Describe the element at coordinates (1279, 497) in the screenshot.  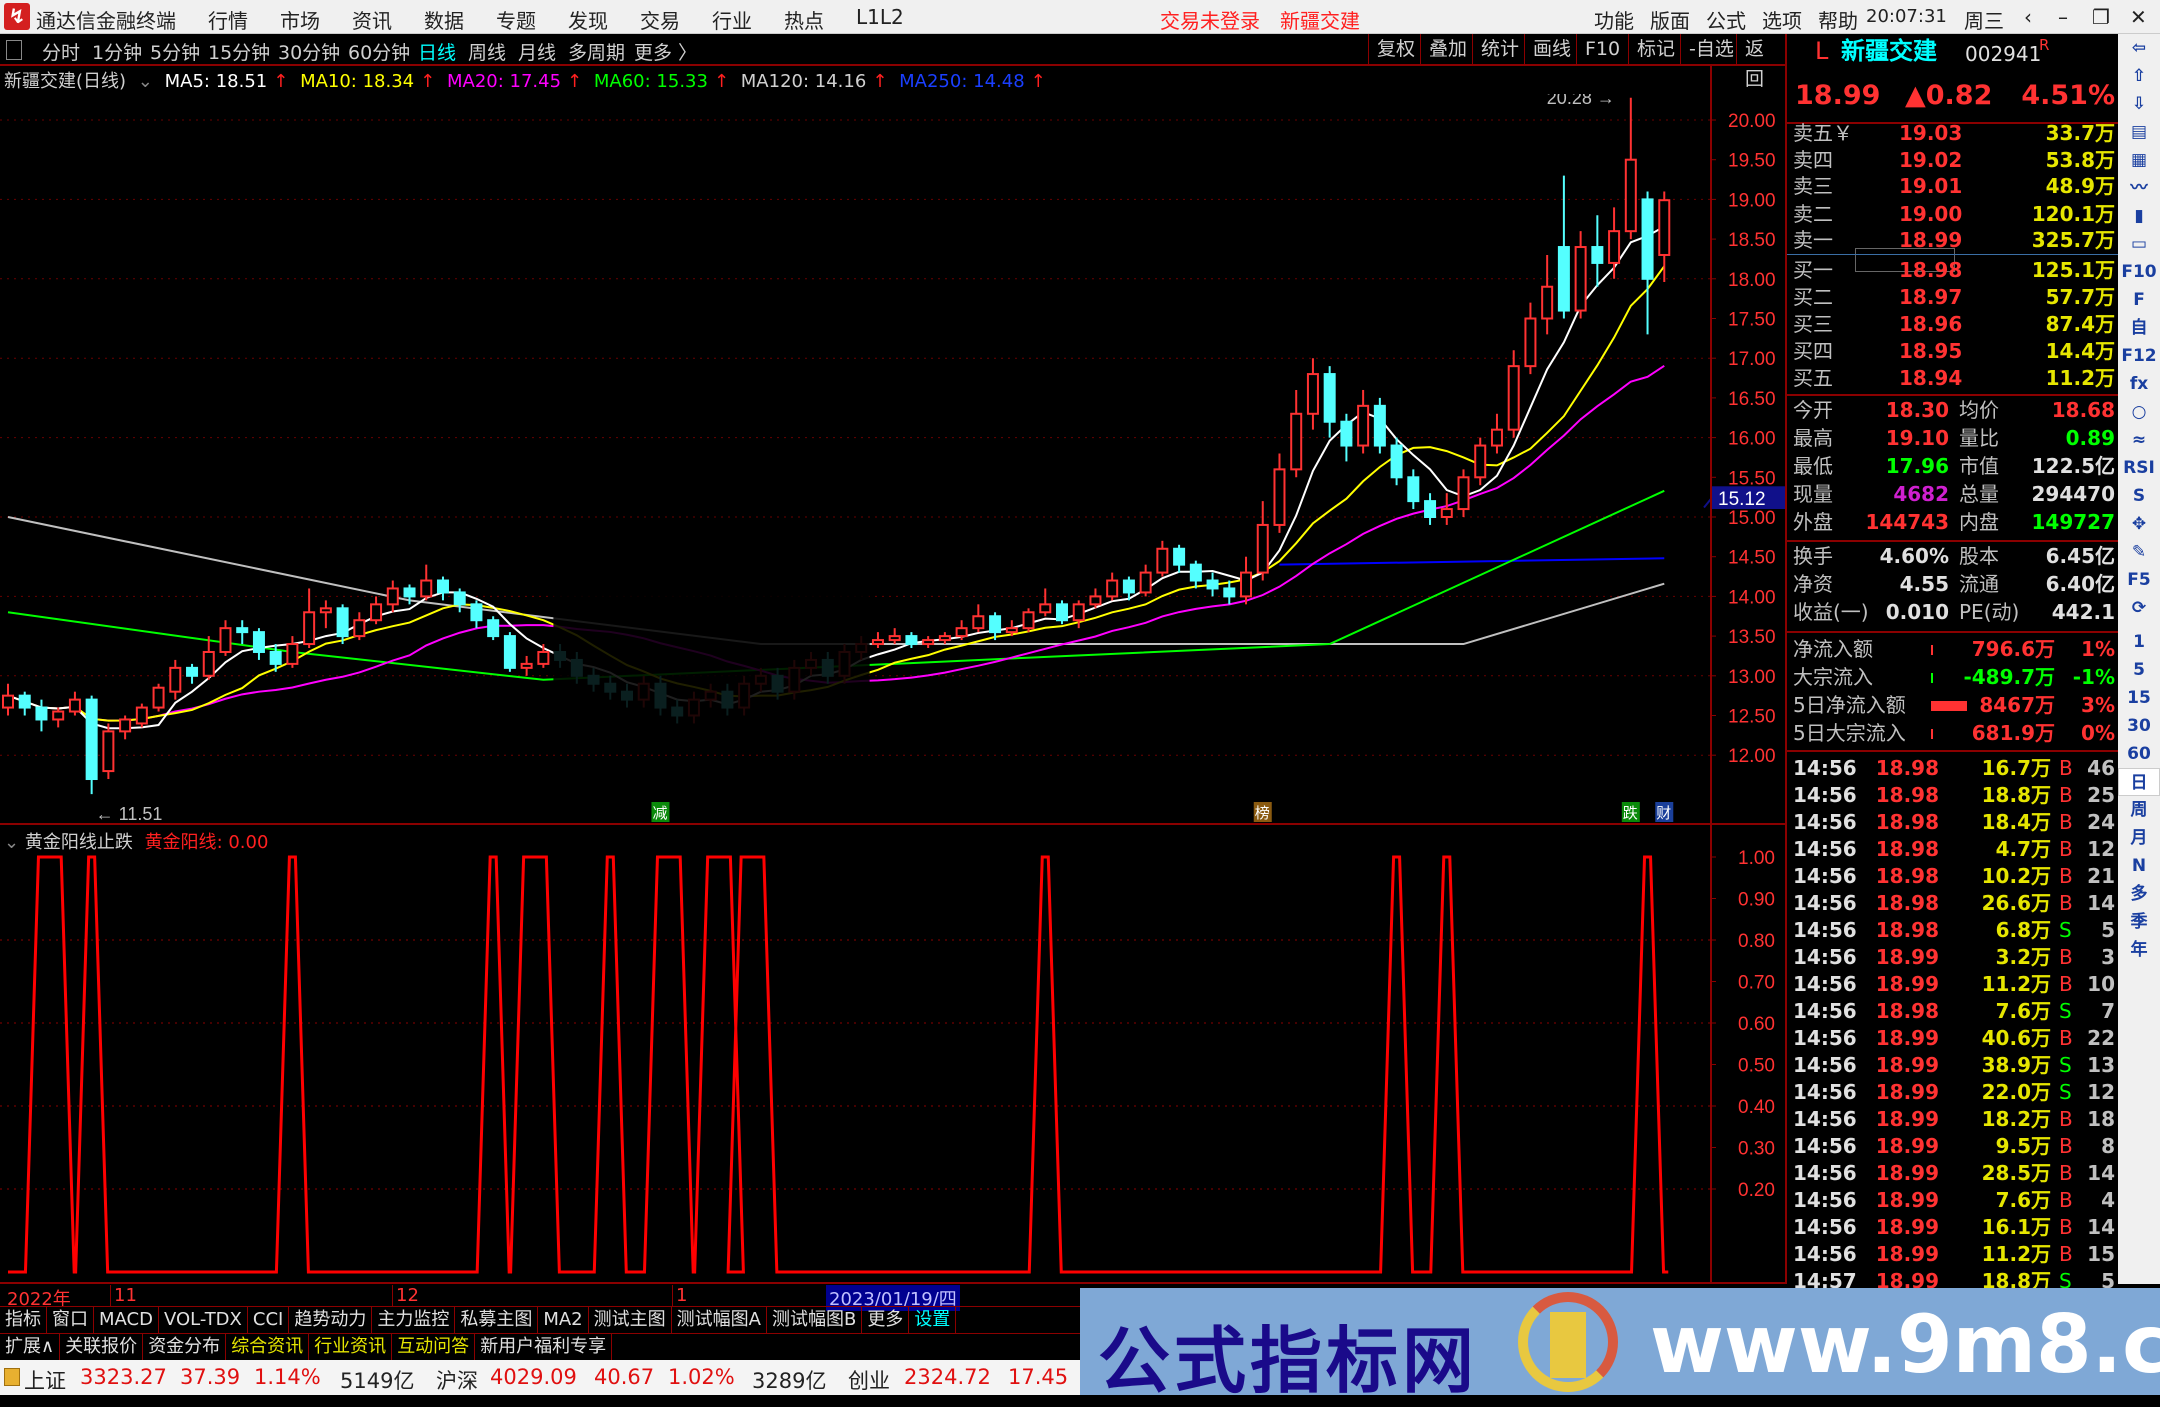
I see `candle-body` at that location.